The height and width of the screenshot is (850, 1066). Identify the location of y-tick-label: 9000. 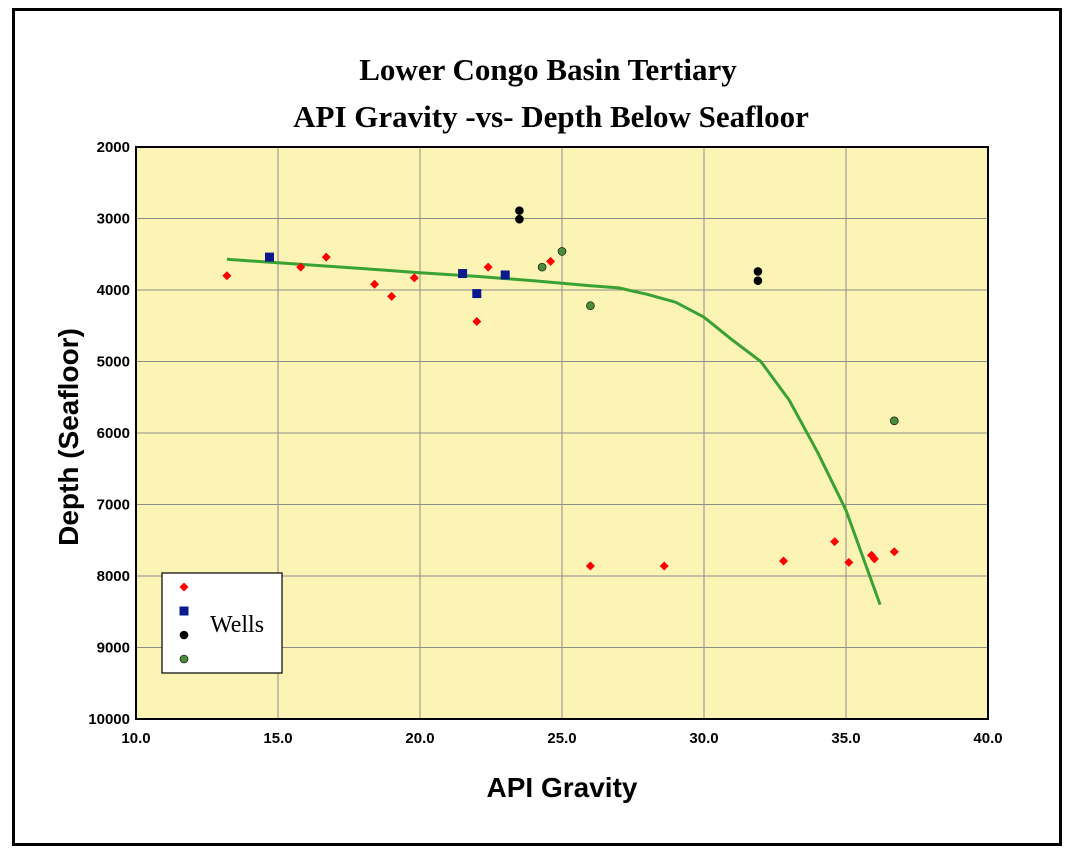
(113, 648).